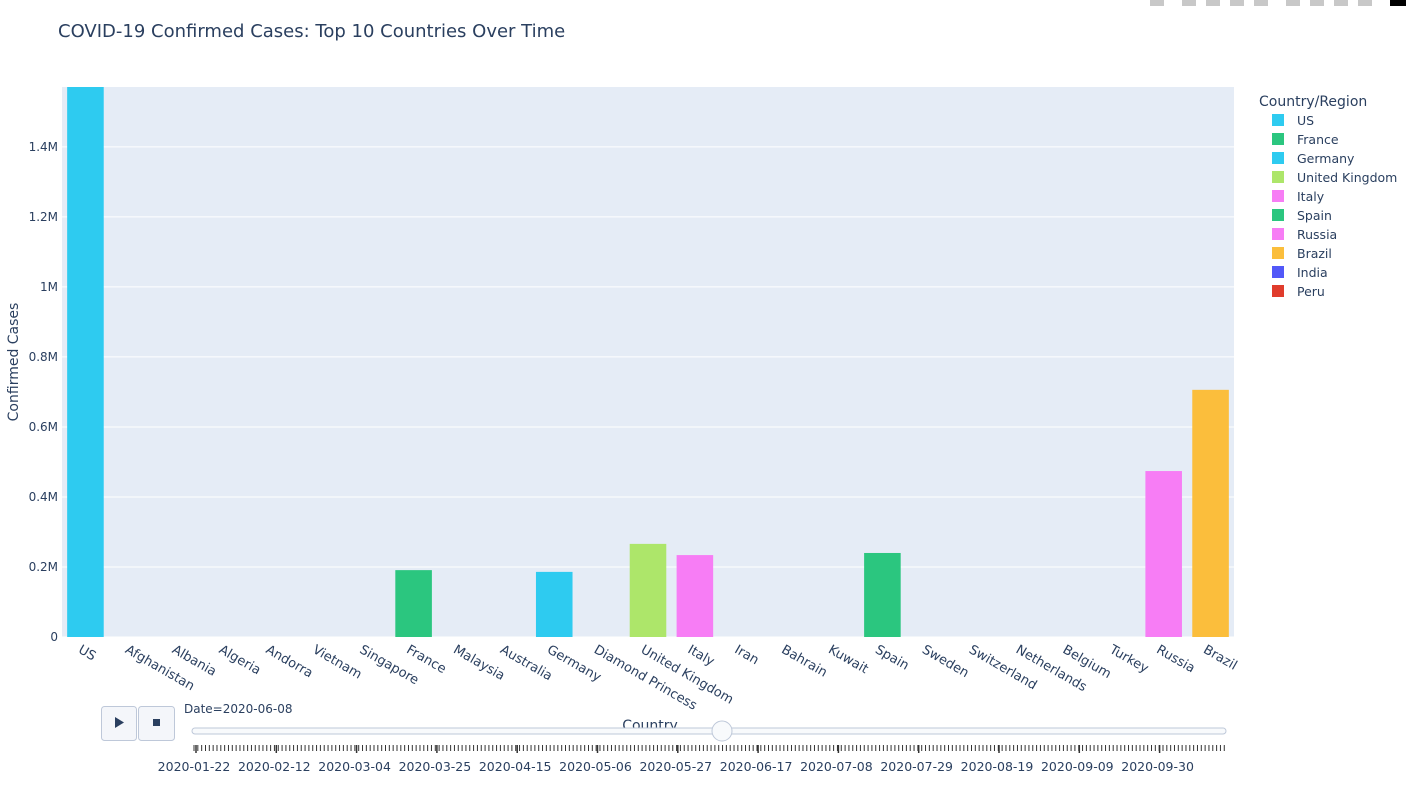 This screenshot has width=1408, height=787. I want to click on x-tick-label: Italy, so click(701, 655).